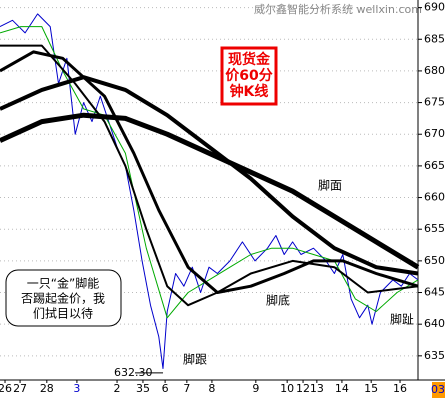 This screenshot has height=400, width=445. What do you see at coordinates (249, 91) in the screenshot?
I see `title-line: 钟K线` at bounding box center [249, 91].